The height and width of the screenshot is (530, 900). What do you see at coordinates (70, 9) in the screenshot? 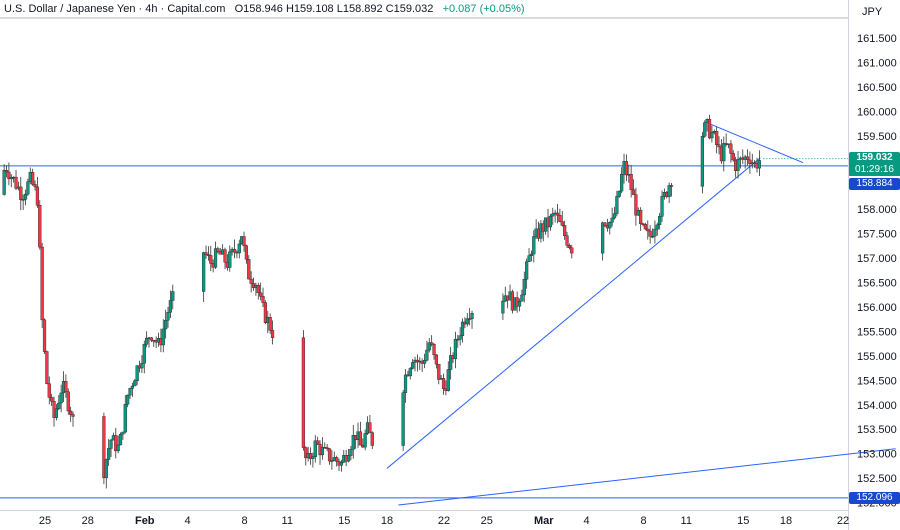
I see `instrument-name: U.S. Dollar / Japanese Yen` at bounding box center [70, 9].